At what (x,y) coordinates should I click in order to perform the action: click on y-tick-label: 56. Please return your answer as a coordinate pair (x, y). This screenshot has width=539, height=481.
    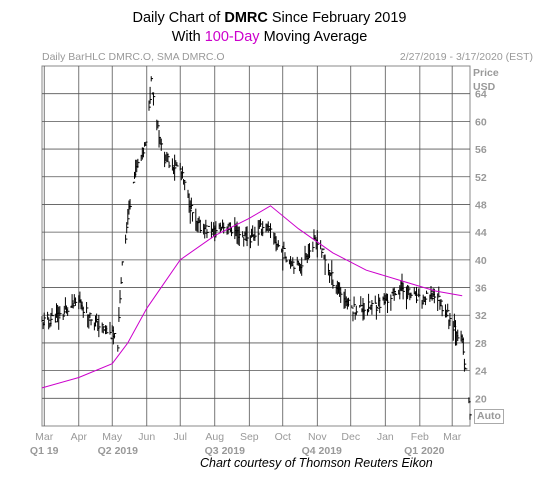
    Looking at the image, I should click on (481, 150).